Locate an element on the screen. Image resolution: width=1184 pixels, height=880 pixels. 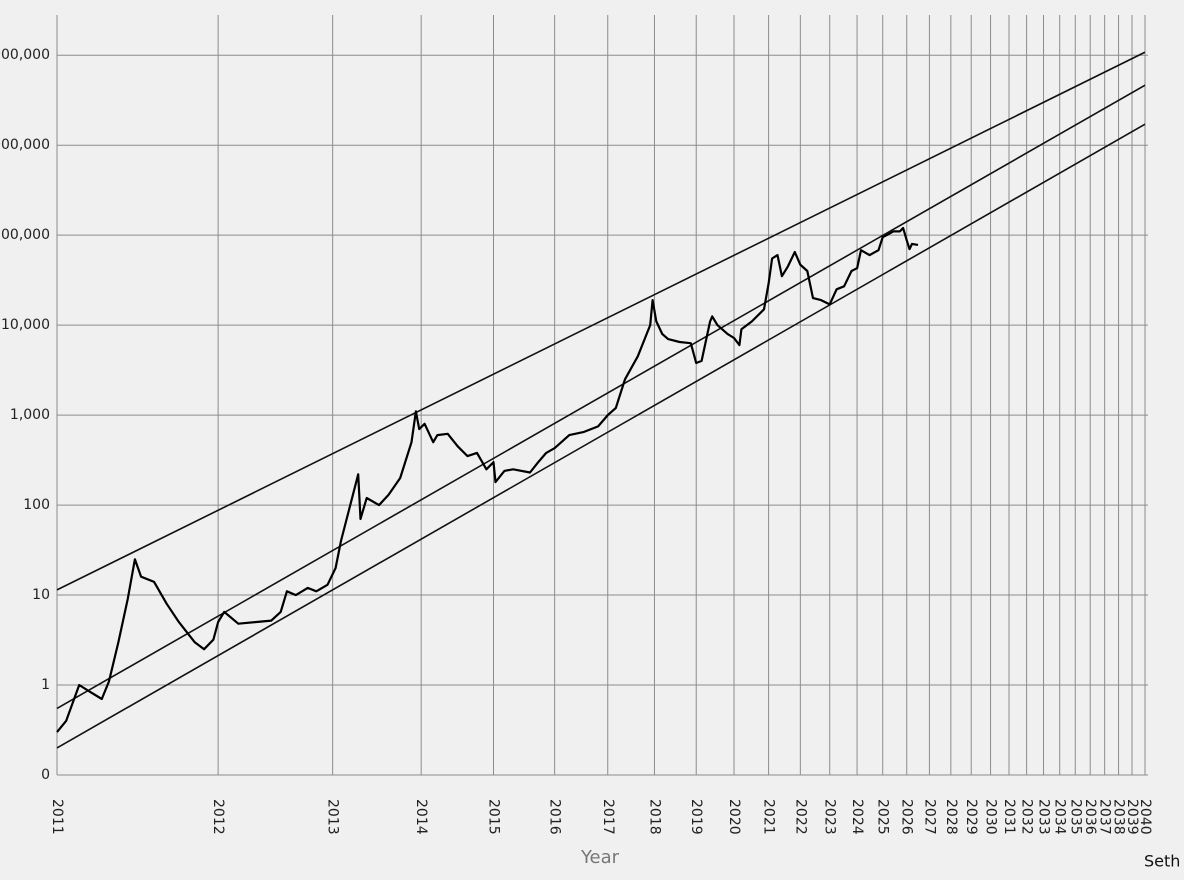
x-tick-label: 2026 is located at coordinates (907, 817).